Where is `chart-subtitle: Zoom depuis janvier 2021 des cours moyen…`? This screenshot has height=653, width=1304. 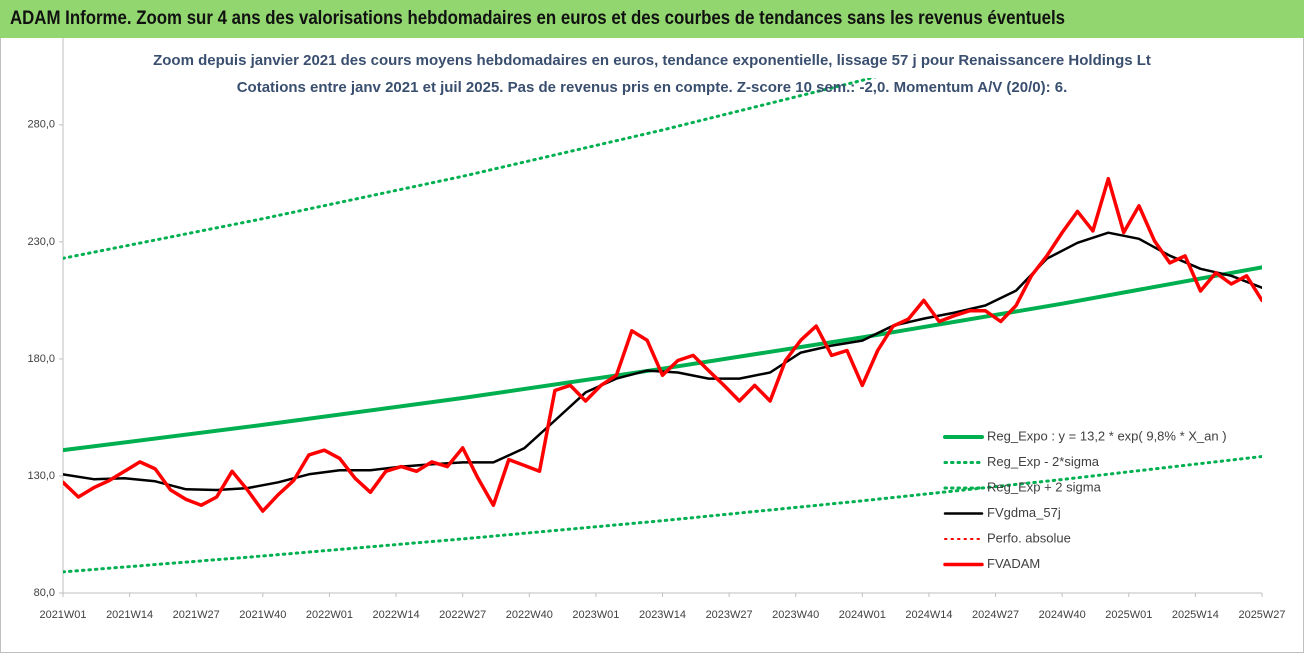 chart-subtitle: Zoom depuis janvier 2021 des cours moyen… is located at coordinates (652, 60).